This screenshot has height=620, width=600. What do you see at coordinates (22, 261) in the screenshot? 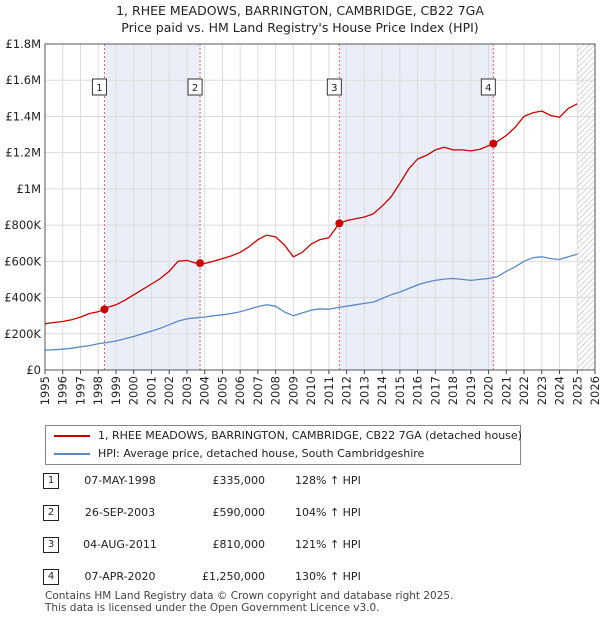
I see `y-tick-label: £600K` at bounding box center [22, 261].